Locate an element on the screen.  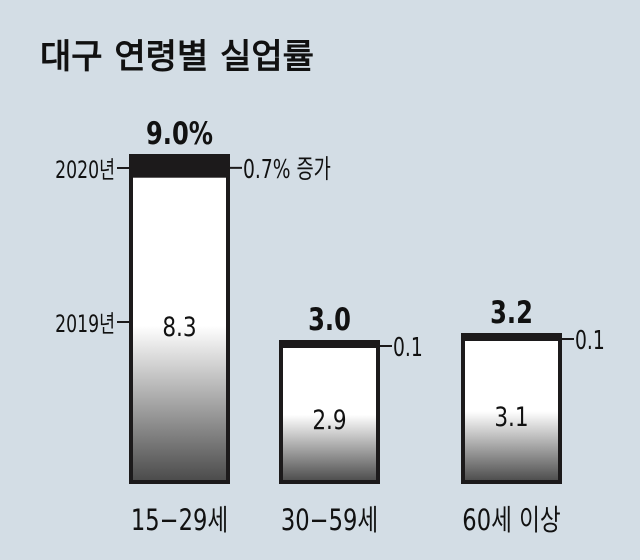
total-label-1: 3.0 is located at coordinates (329, 319).